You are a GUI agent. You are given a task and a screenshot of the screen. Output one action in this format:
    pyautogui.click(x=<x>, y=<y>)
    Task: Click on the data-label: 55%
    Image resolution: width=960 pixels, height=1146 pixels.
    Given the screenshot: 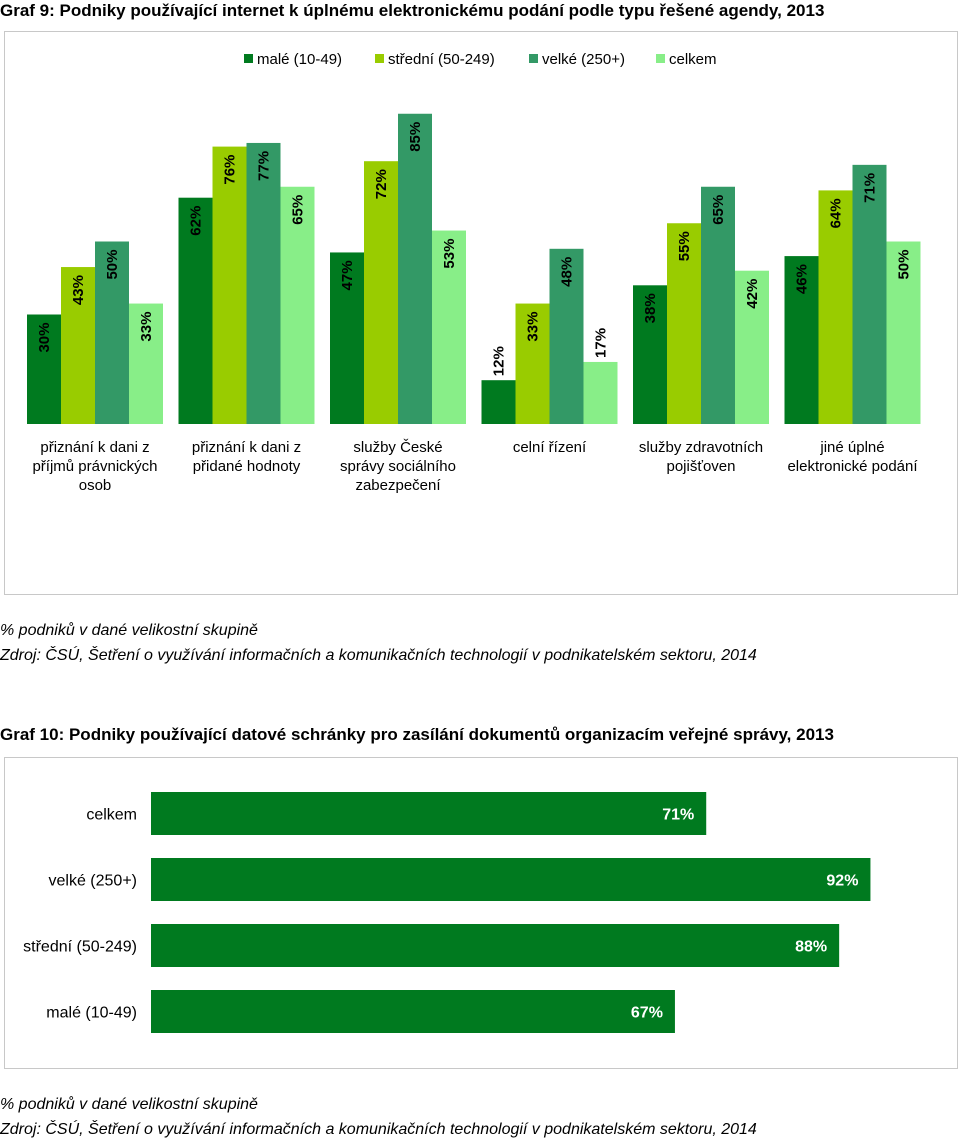 What is the action you would take?
    pyautogui.click(x=684, y=246)
    